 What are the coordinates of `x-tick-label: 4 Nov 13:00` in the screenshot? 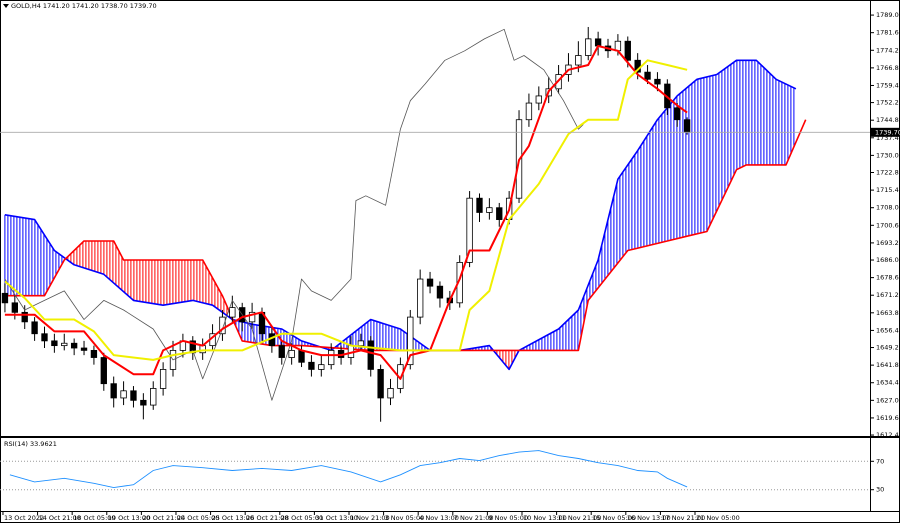 It's located at (439, 518).